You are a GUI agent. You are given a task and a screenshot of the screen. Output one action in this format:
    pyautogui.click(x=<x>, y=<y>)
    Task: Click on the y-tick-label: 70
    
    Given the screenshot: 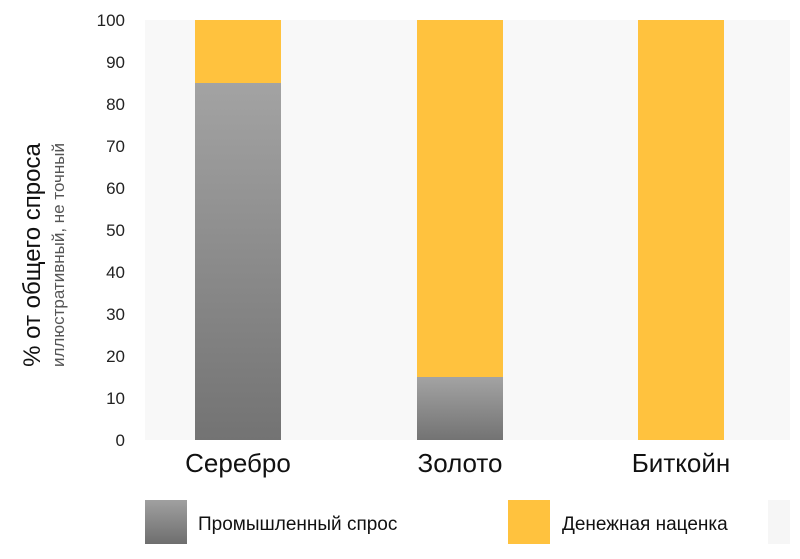 What is the action you would take?
    pyautogui.click(x=115, y=146)
    